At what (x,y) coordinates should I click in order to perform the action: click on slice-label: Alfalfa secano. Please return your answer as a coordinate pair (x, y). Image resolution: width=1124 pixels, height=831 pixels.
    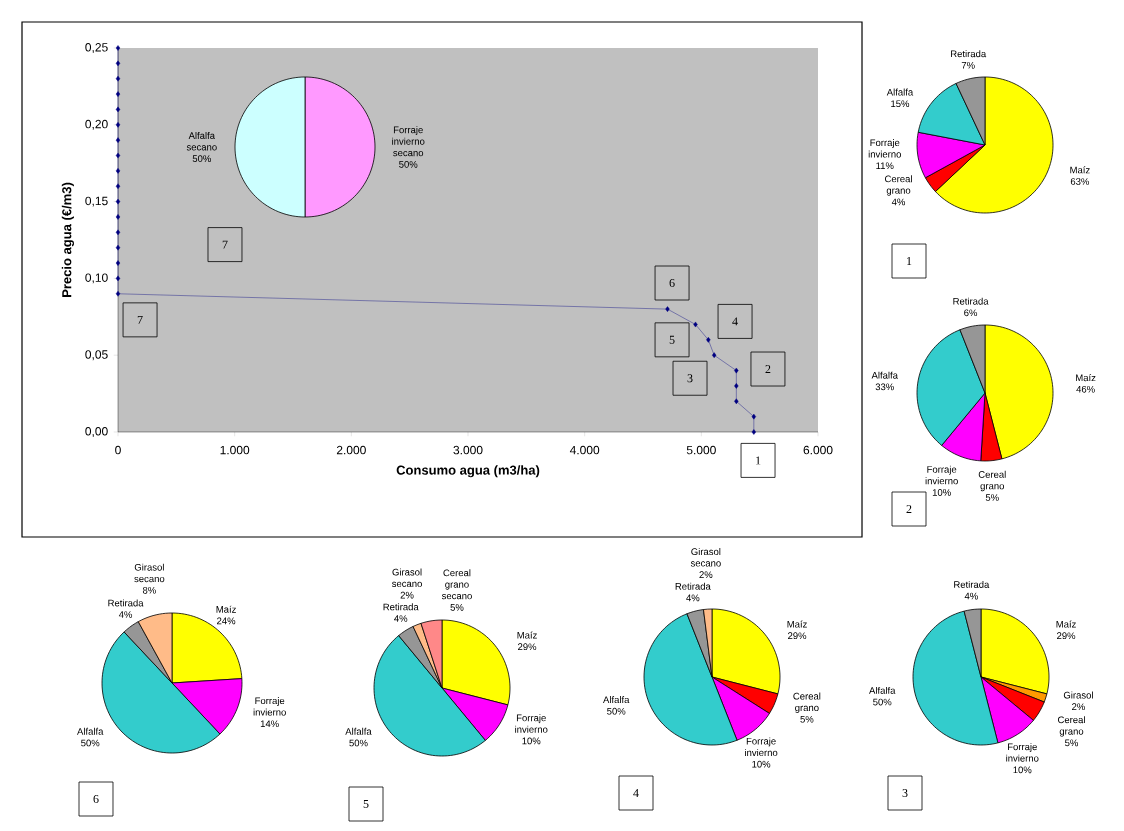
    Looking at the image, I should click on (201, 141).